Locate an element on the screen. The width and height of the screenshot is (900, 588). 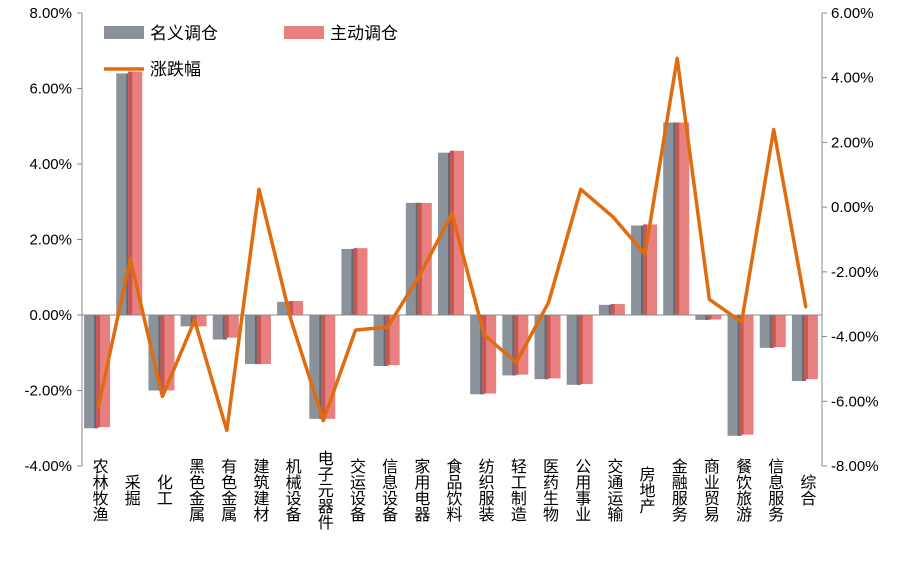
category-label-text: 食品饮料 is located at coordinates (453, 490).